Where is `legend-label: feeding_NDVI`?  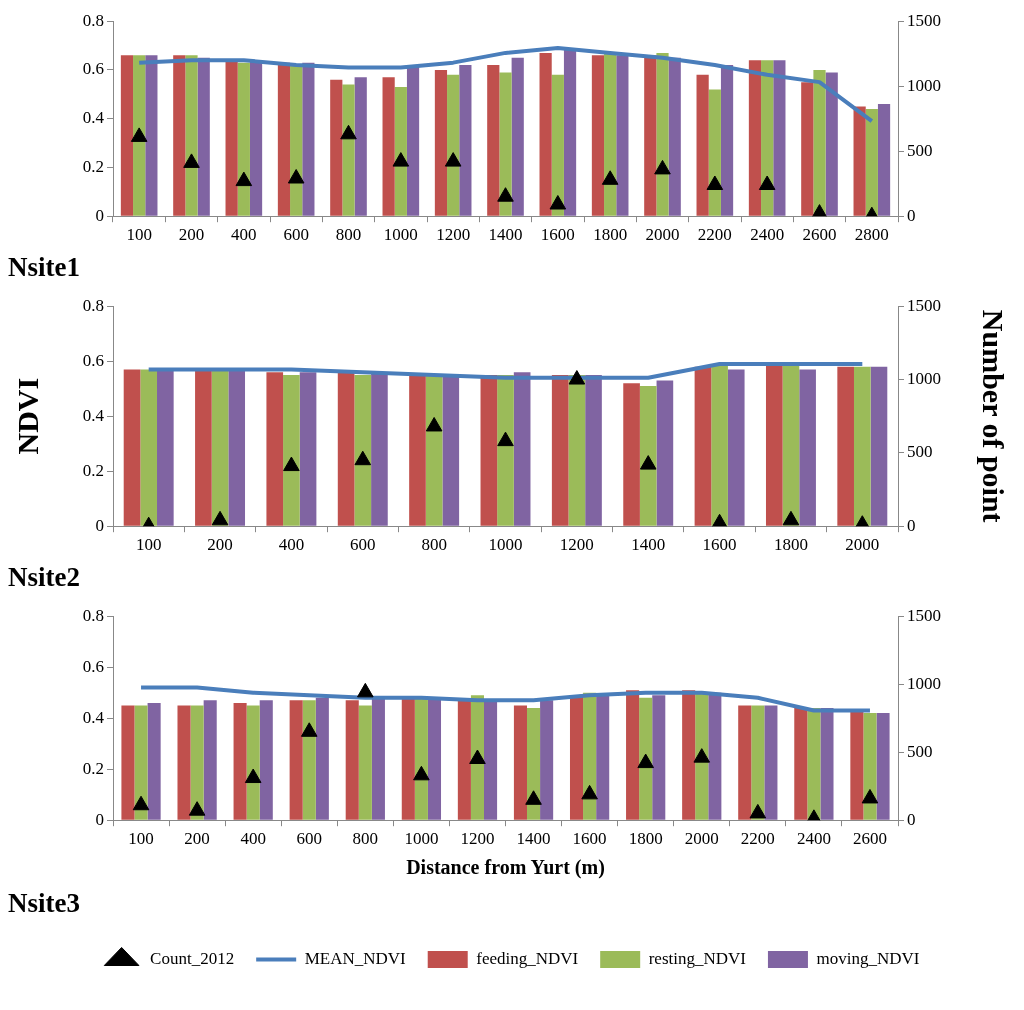
legend-label: feeding_NDVI is located at coordinates (527, 958).